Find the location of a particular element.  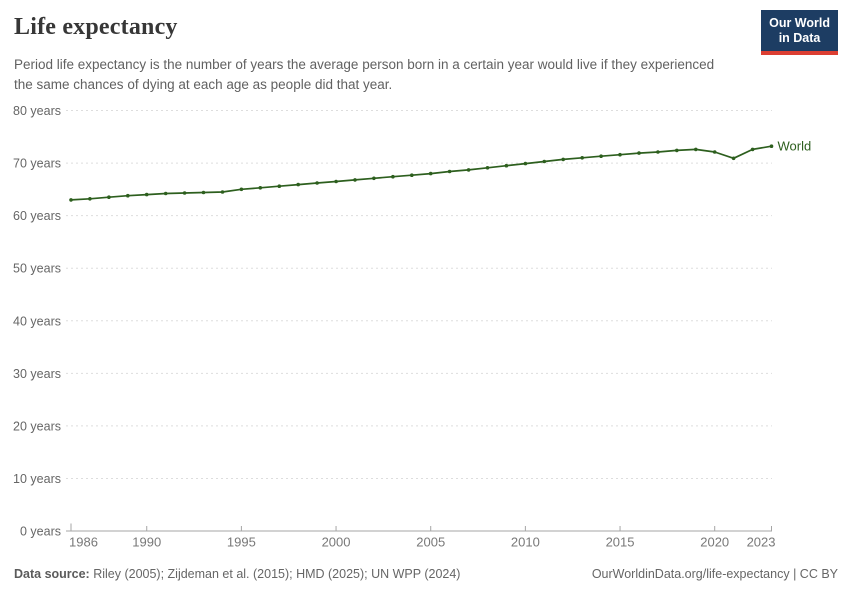

x-axis-tick-label: 1990 is located at coordinates (146, 542).